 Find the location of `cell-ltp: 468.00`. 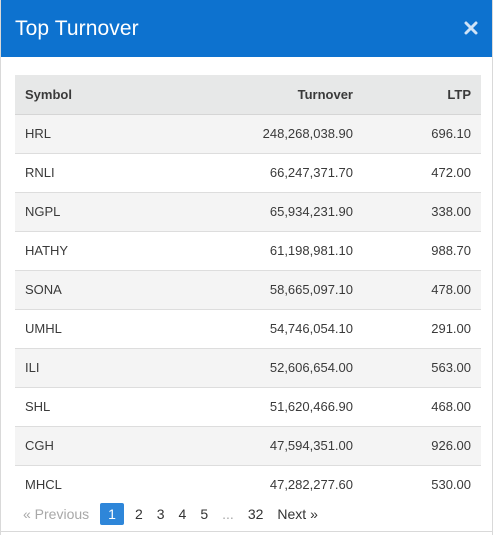

cell-ltp: 468.00 is located at coordinates (417, 407).